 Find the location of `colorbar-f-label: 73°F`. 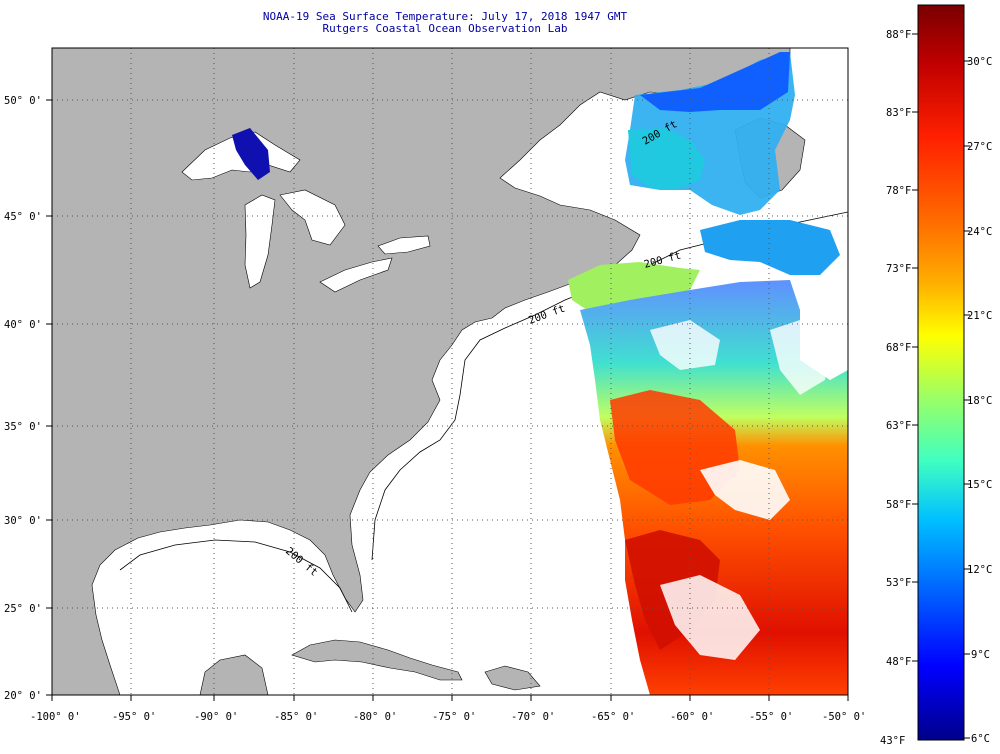

colorbar-f-label: 73°F is located at coordinates (898, 269).